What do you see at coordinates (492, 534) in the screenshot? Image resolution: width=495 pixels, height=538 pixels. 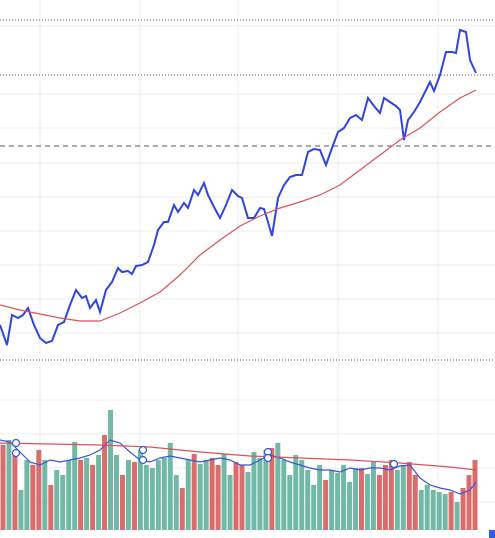 I see `scroll-handle` at bounding box center [492, 534].